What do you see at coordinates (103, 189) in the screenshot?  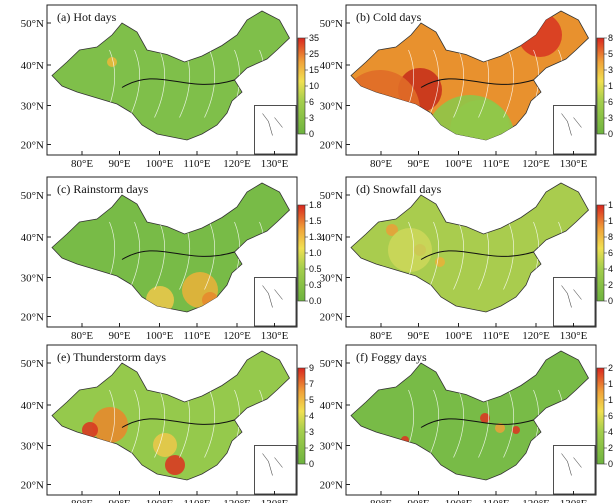 I see `panel-title: (c) Rainstorm days` at bounding box center [103, 189].